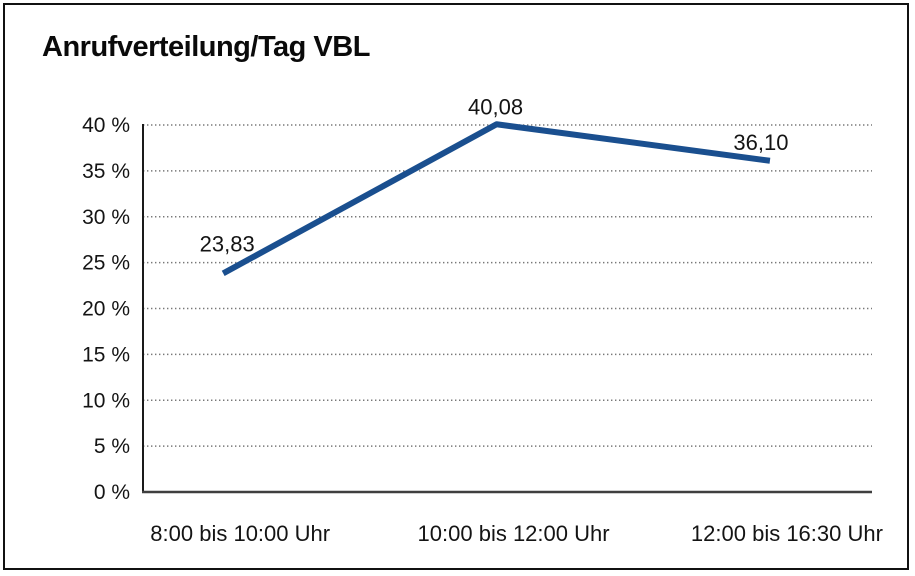  What do you see at coordinates (106, 125) in the screenshot?
I see `y-axis-tick-label: 40 %` at bounding box center [106, 125].